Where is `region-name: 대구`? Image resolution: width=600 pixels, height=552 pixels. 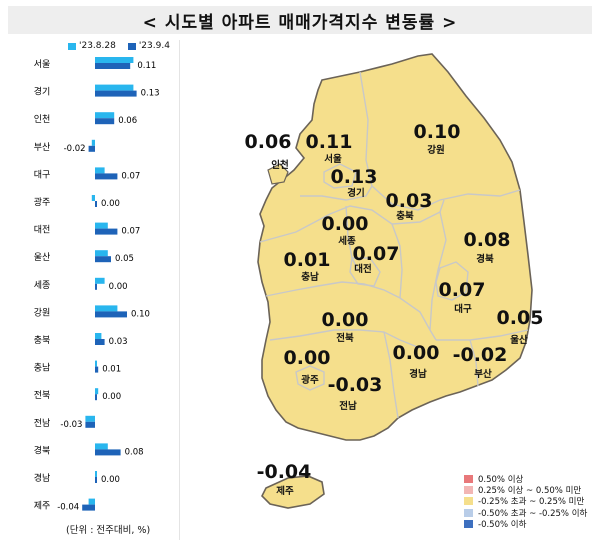
region-name: 대구 is located at coordinates (463, 309).